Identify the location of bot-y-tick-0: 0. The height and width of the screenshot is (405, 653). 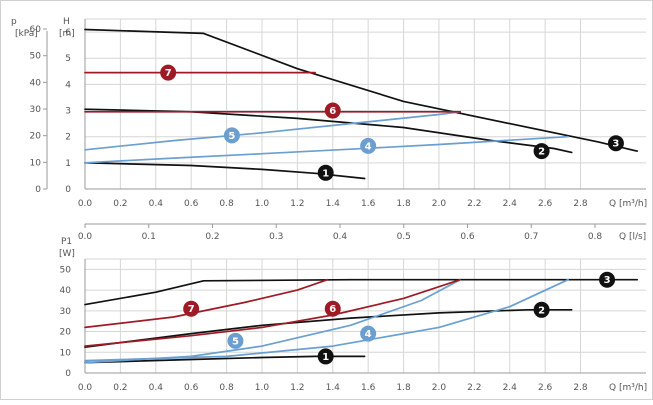
(68, 374).